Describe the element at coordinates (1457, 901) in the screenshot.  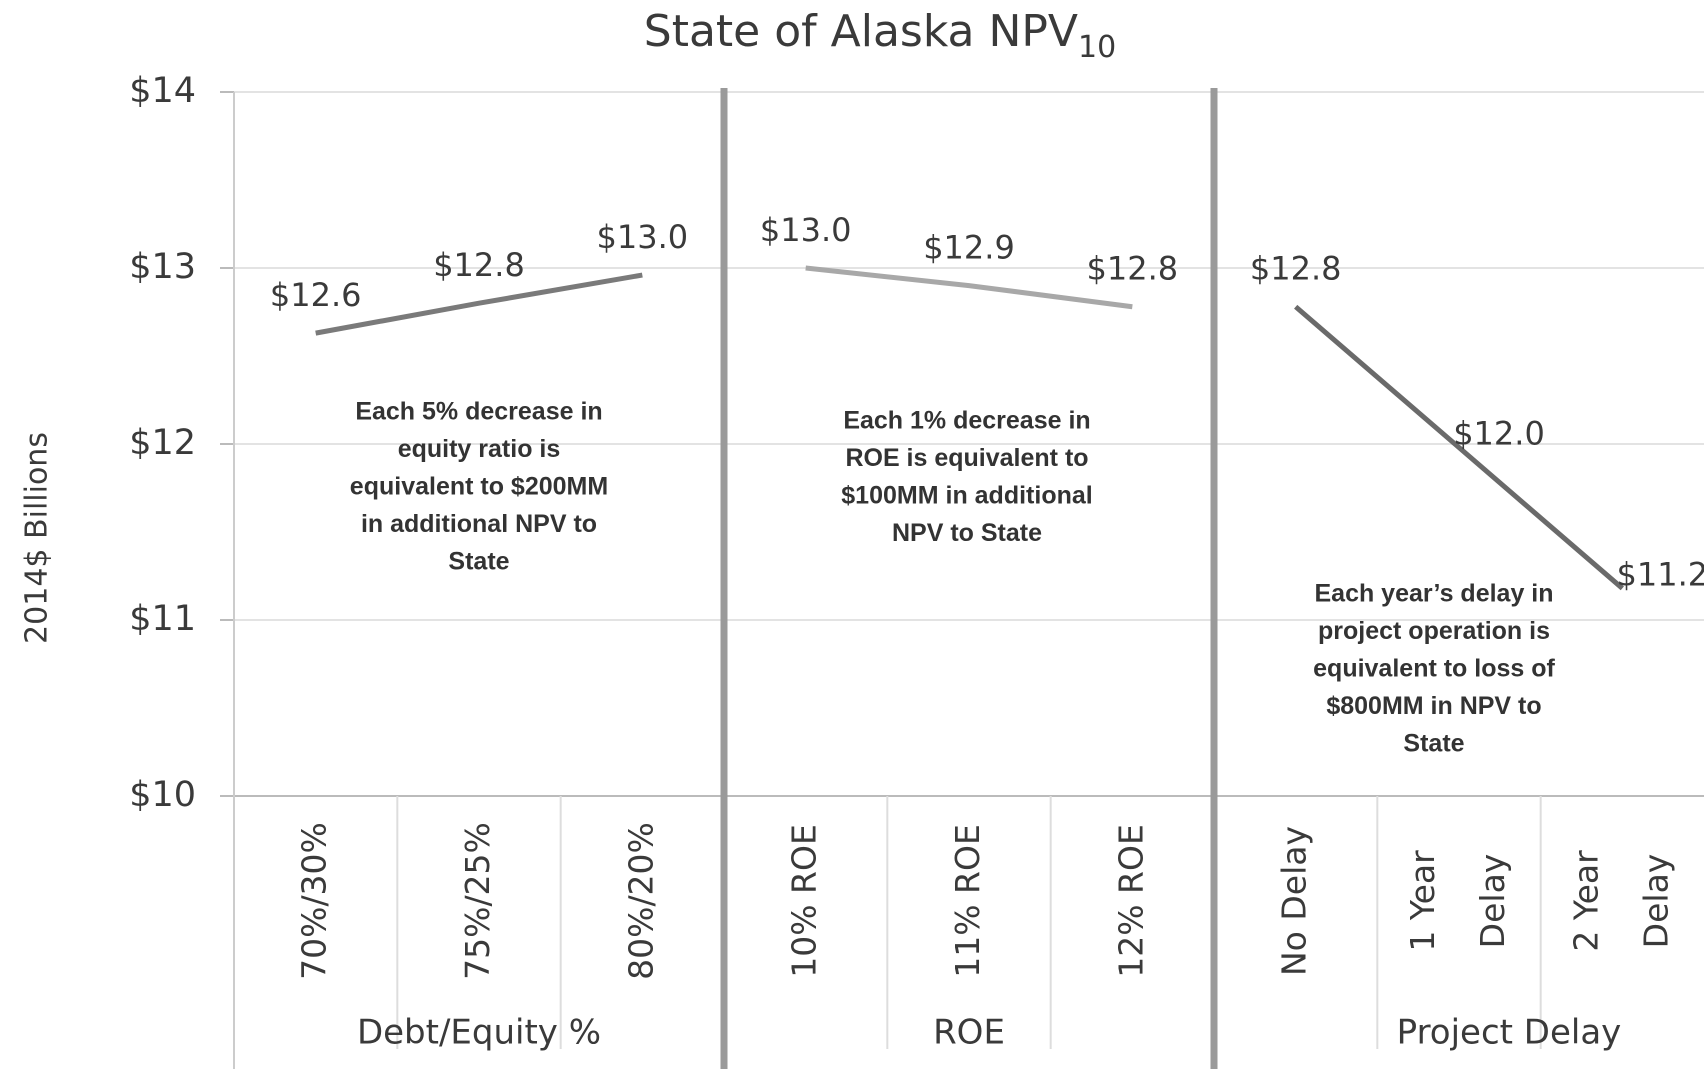
I see `x-tick-label: 1 Year Delay` at that location.